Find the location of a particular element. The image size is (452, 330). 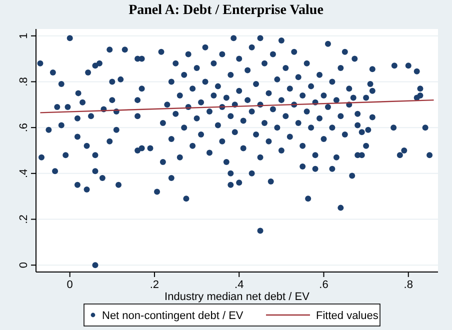

x-tick-label: .6 is located at coordinates (323, 285).